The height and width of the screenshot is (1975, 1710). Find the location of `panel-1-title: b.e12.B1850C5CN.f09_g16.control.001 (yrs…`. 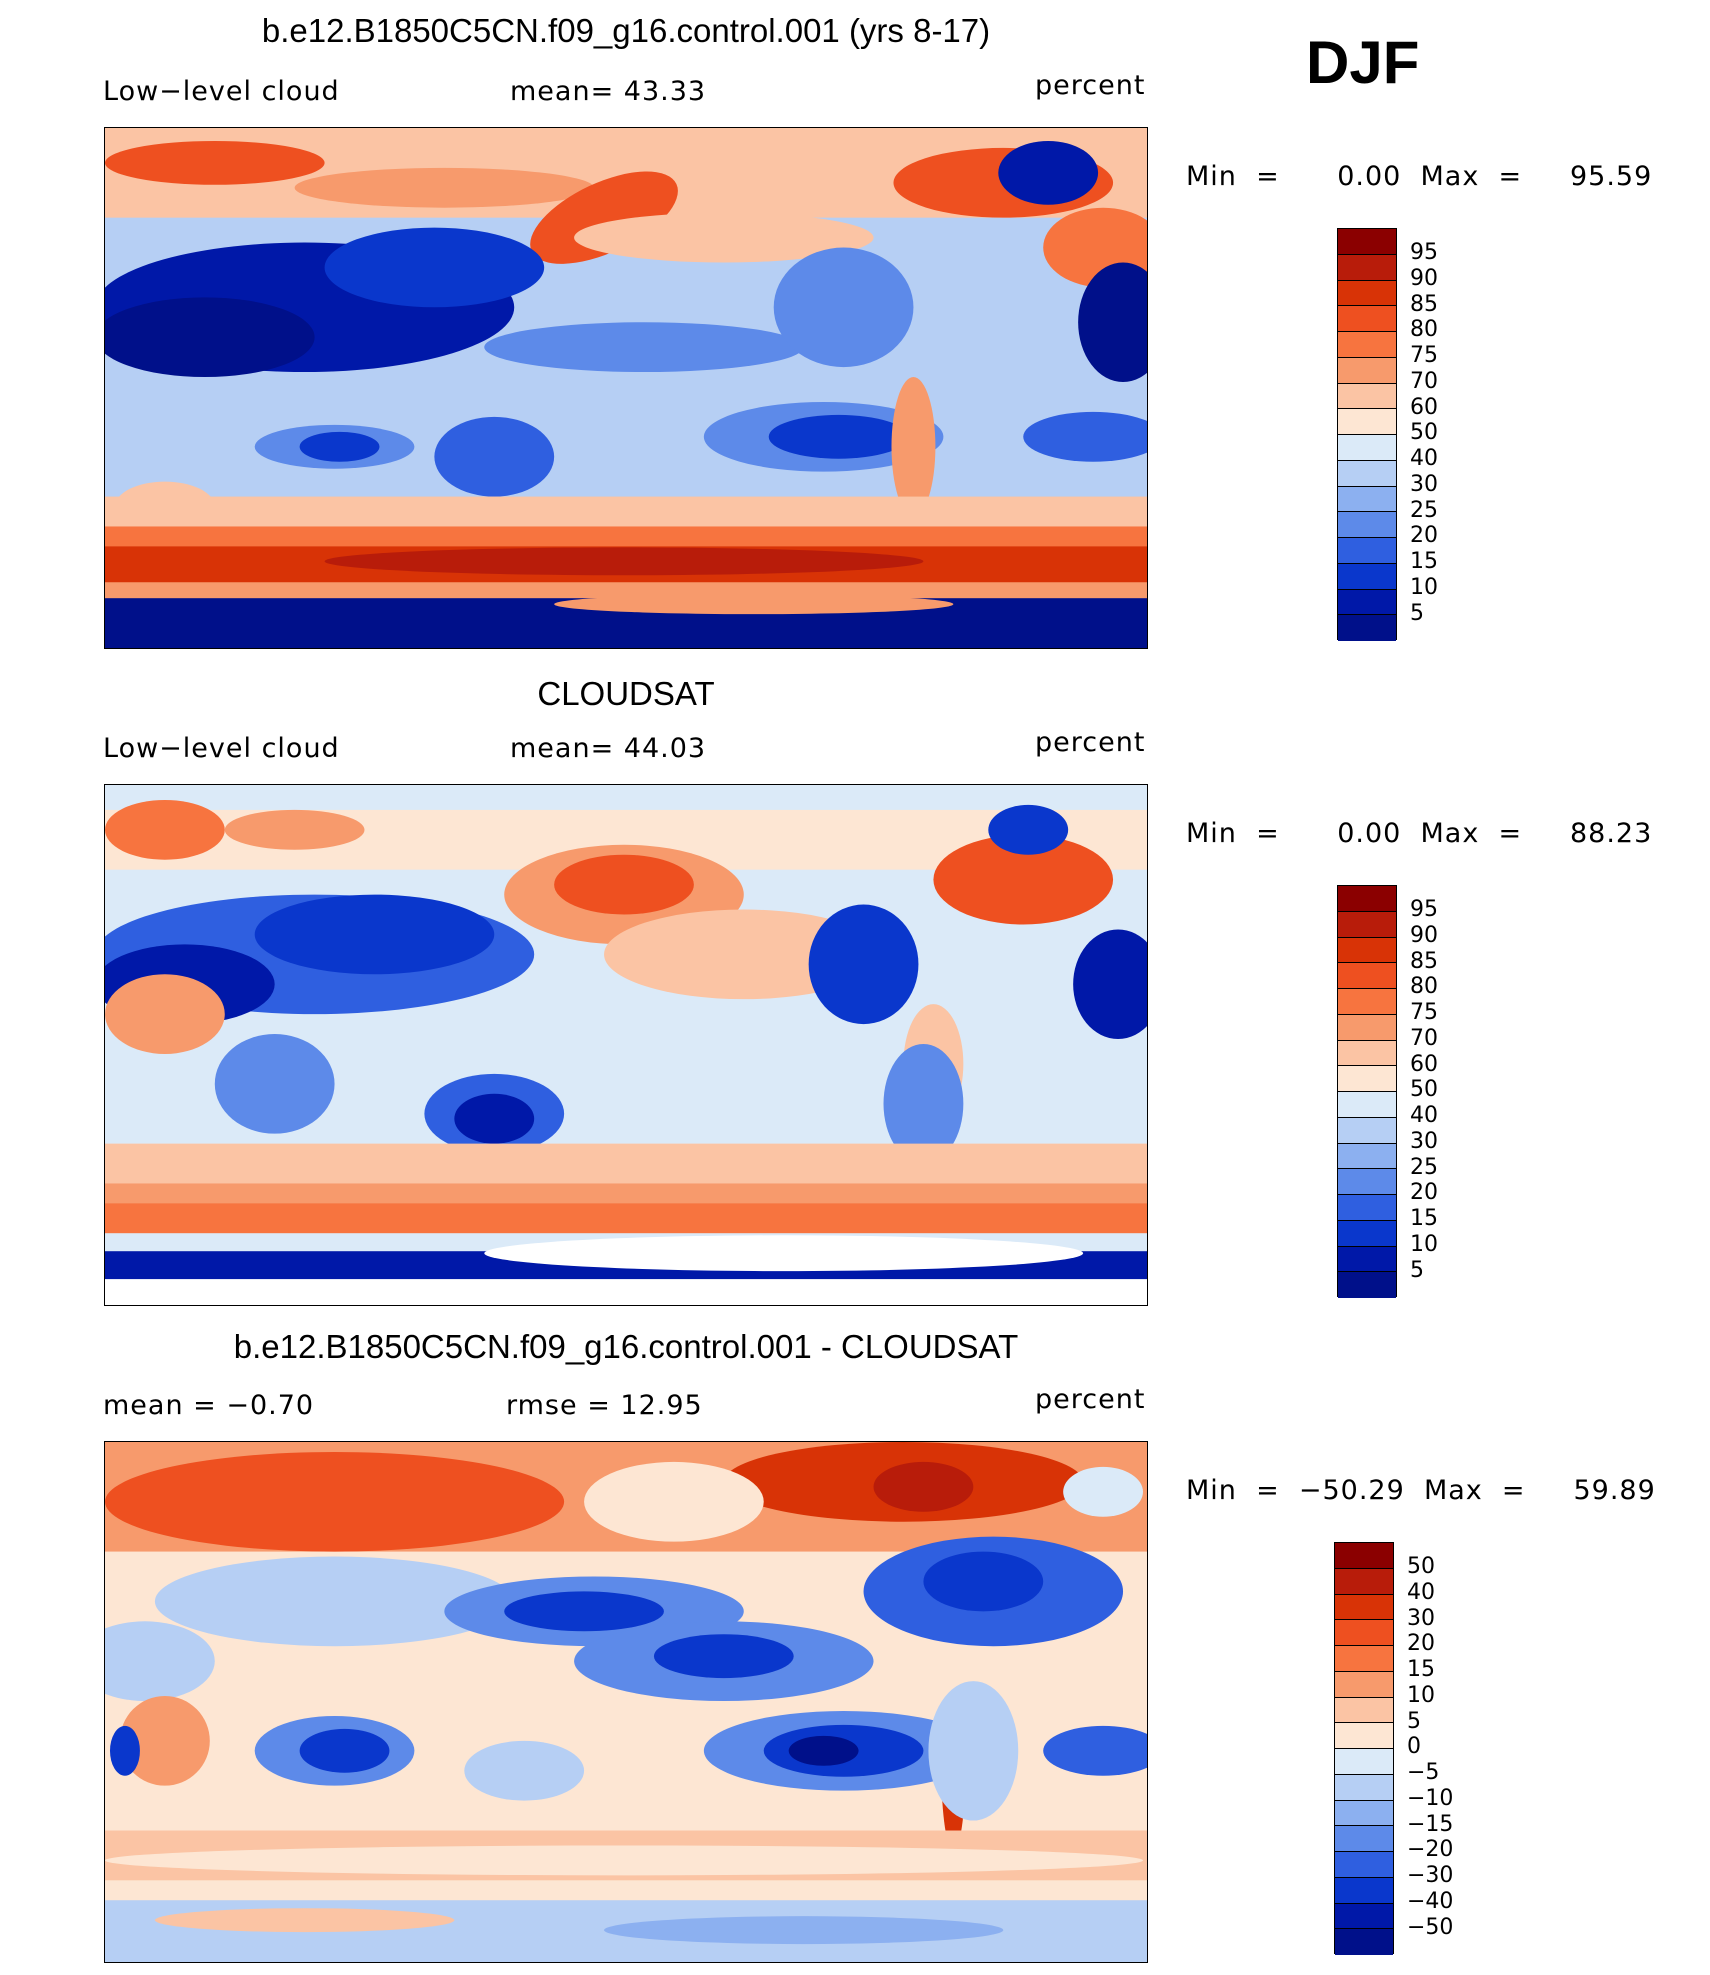

panel-1-title: b.e12.B1850C5CN.f09_g16.control.001 (yrs… is located at coordinates (626, 30).